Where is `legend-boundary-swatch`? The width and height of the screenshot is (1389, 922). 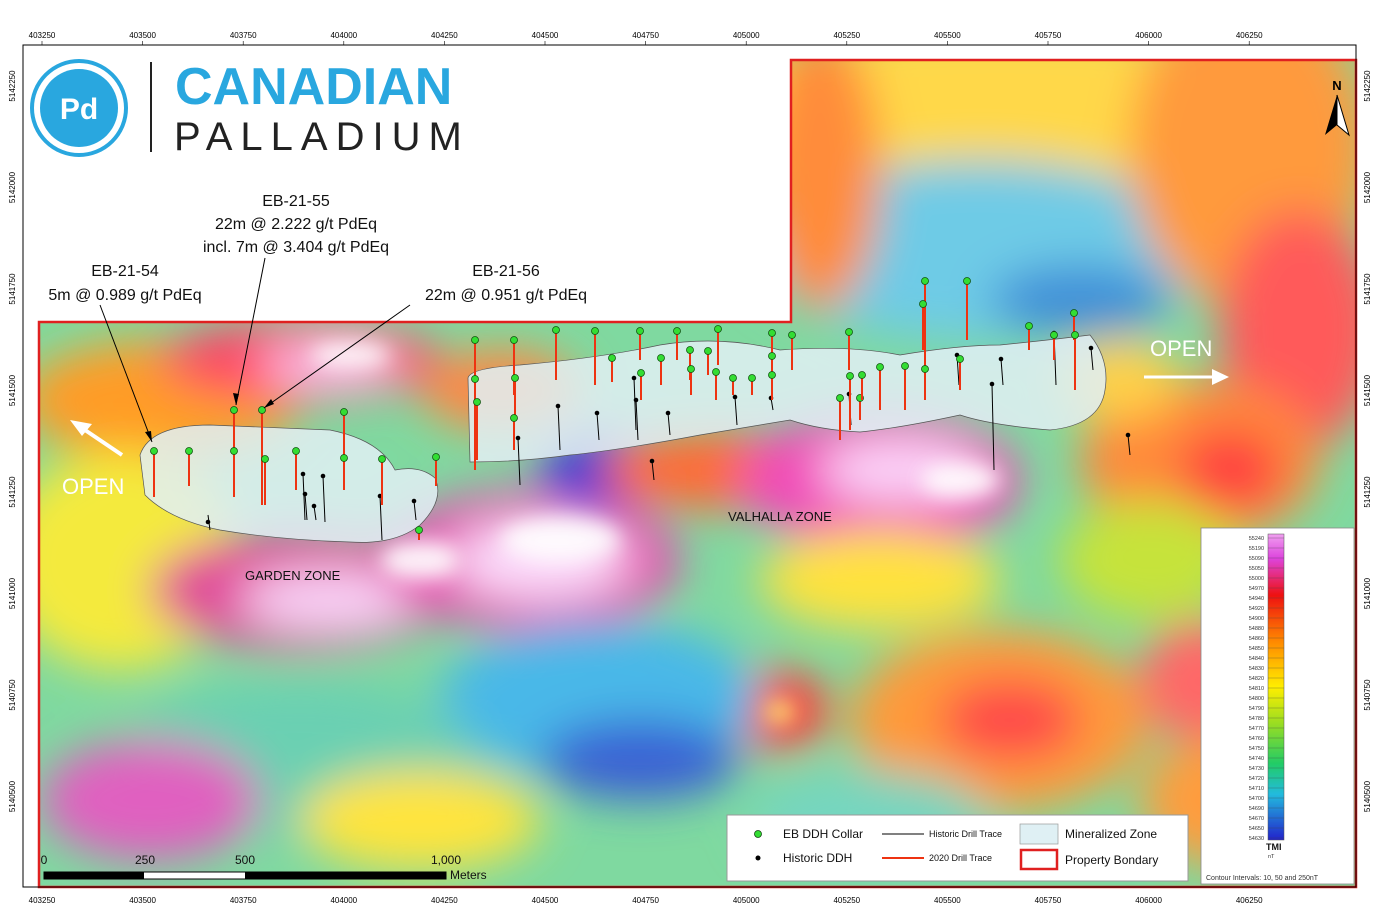
legend-boundary-swatch is located at coordinates (1039, 859).